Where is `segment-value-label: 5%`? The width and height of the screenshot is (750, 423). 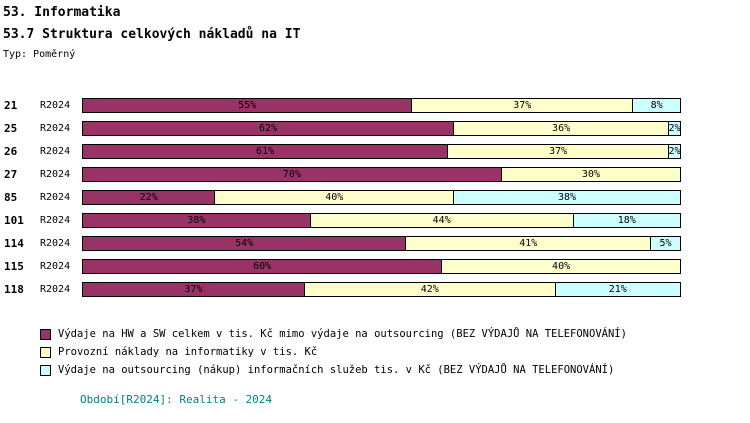
segment-value-label: 5% is located at coordinates (665, 243).